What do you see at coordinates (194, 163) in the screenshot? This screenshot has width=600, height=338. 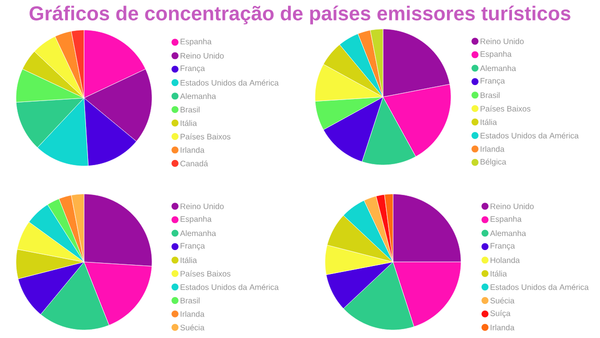 I see `legend-label: Canadá` at bounding box center [194, 163].